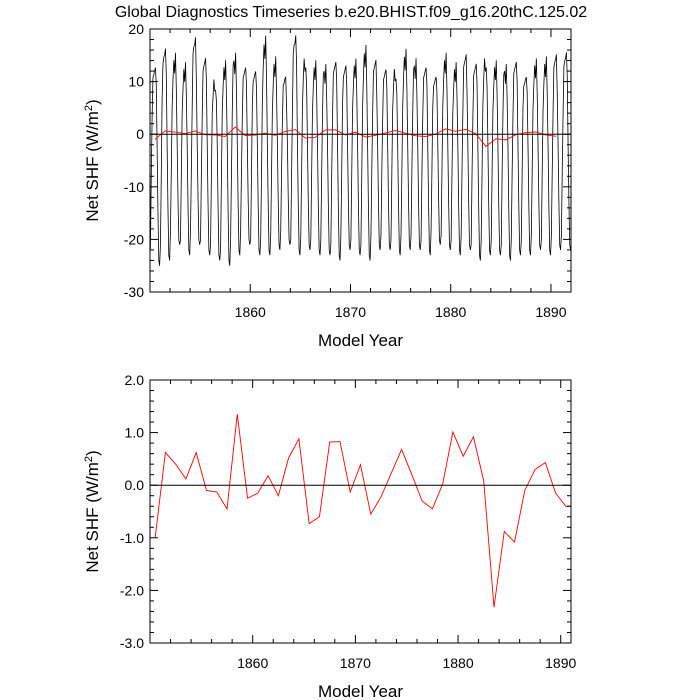 The height and width of the screenshot is (700, 700). What do you see at coordinates (136, 29) in the screenshot?
I see `y-tick-label: 20` at bounding box center [136, 29].